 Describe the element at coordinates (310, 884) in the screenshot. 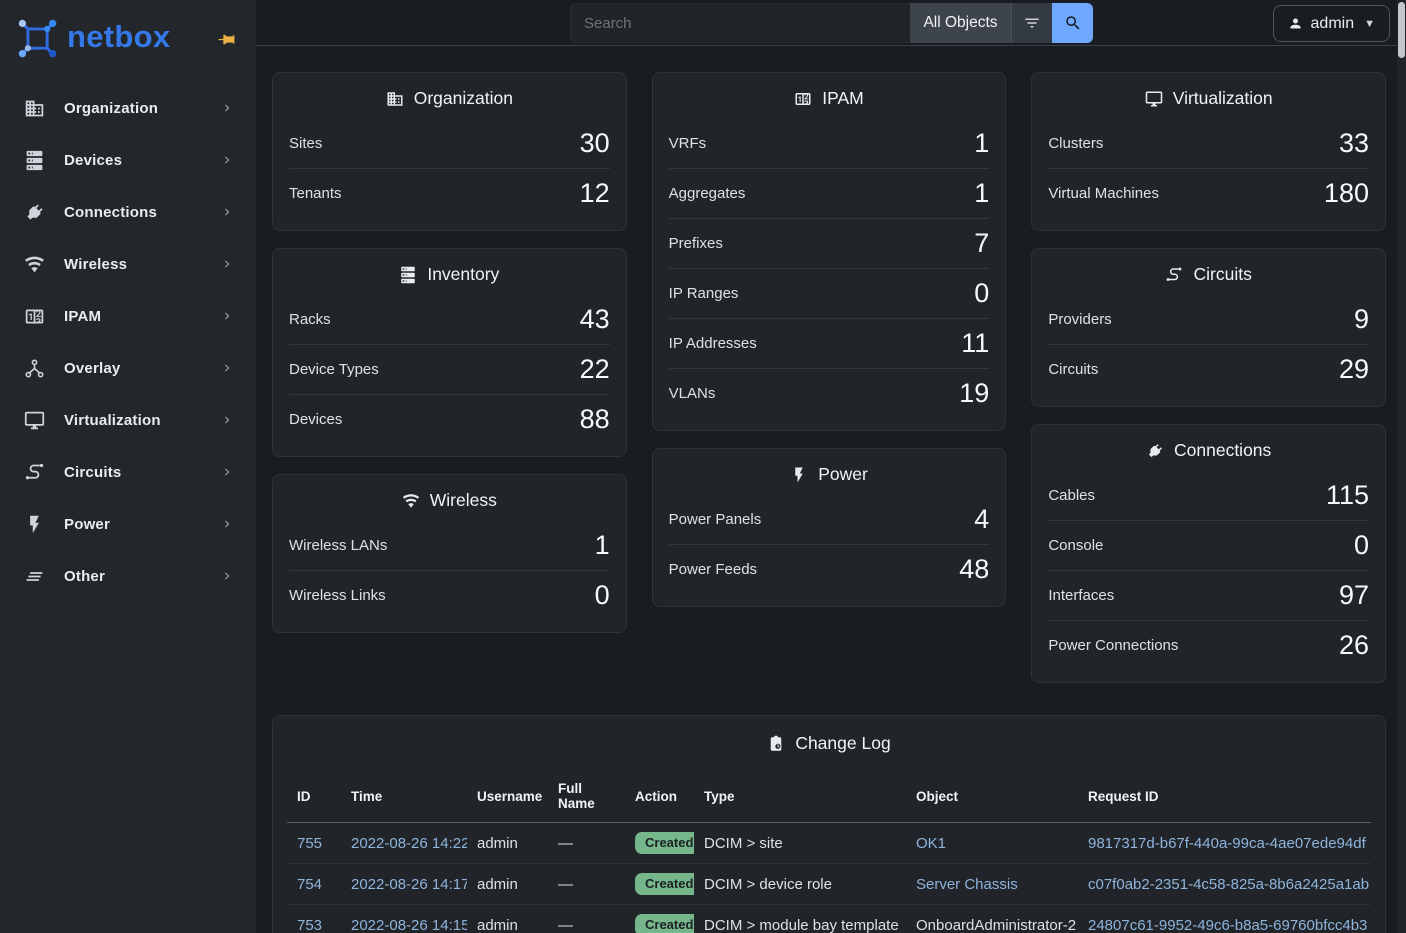

I see `row-id-link: 754` at that location.